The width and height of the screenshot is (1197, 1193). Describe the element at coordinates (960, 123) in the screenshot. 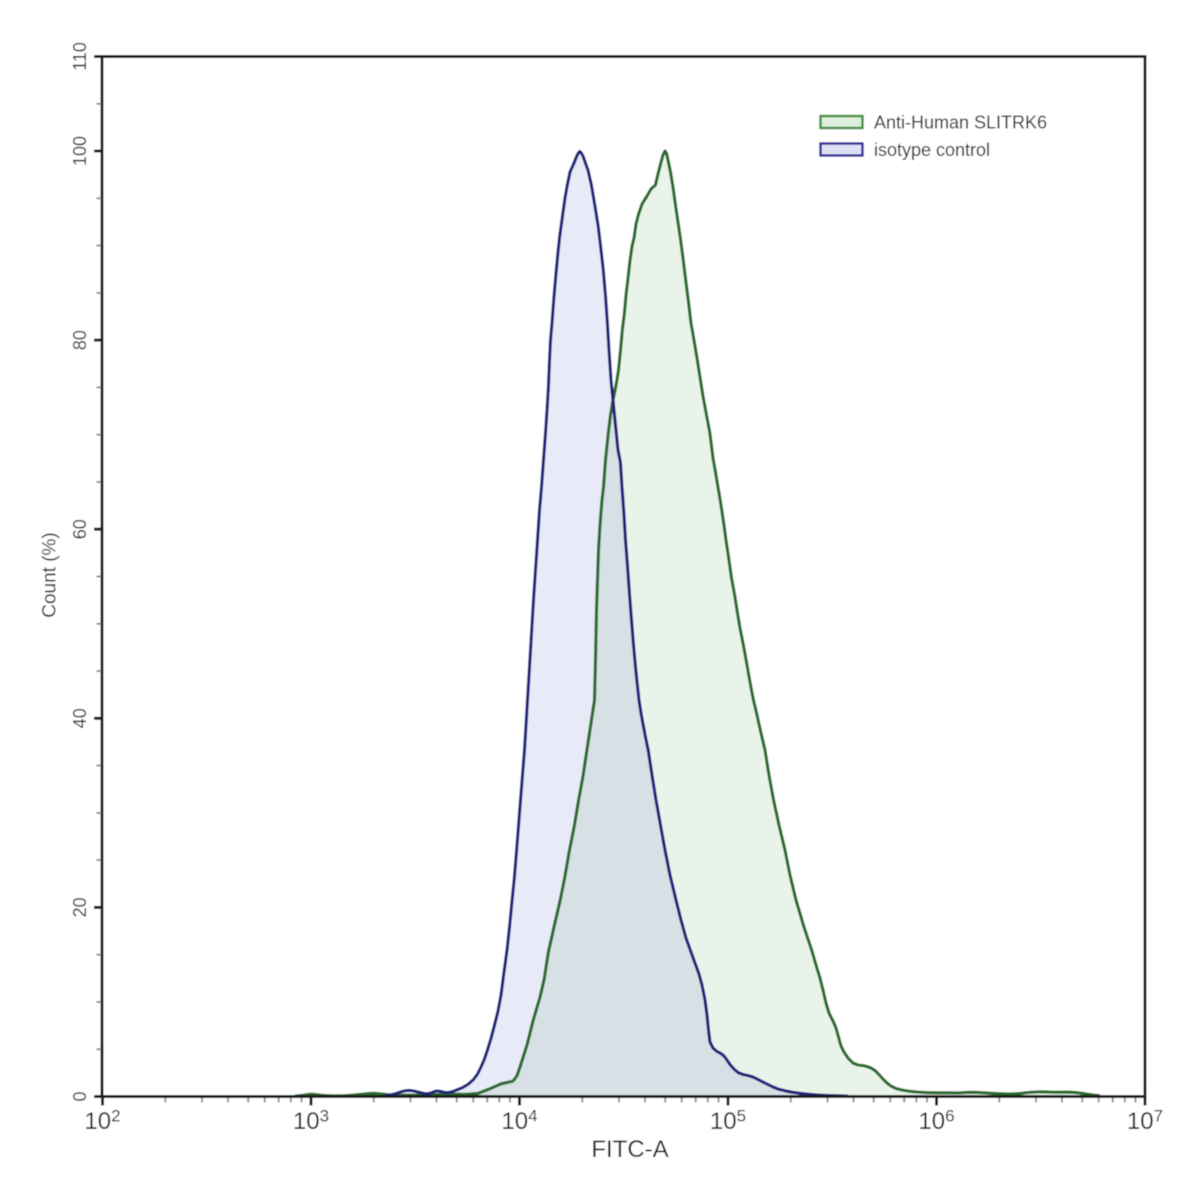

I see `svg-text: Anti-Human SLITRK6` at that location.